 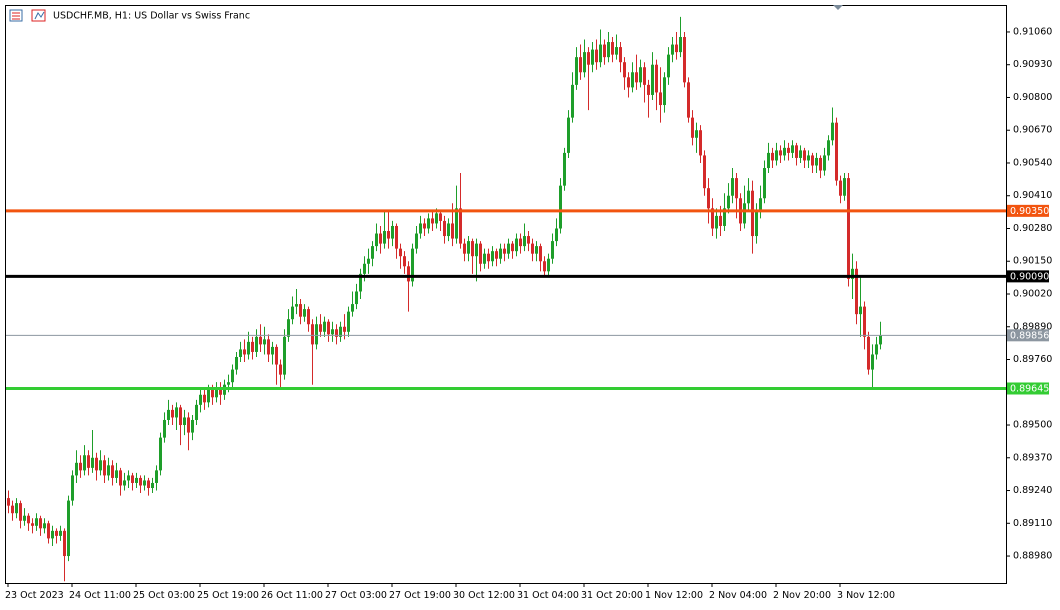 What do you see at coordinates (1032, 490) in the screenshot?
I see `y-tick-label: 0.89240` at bounding box center [1032, 490].